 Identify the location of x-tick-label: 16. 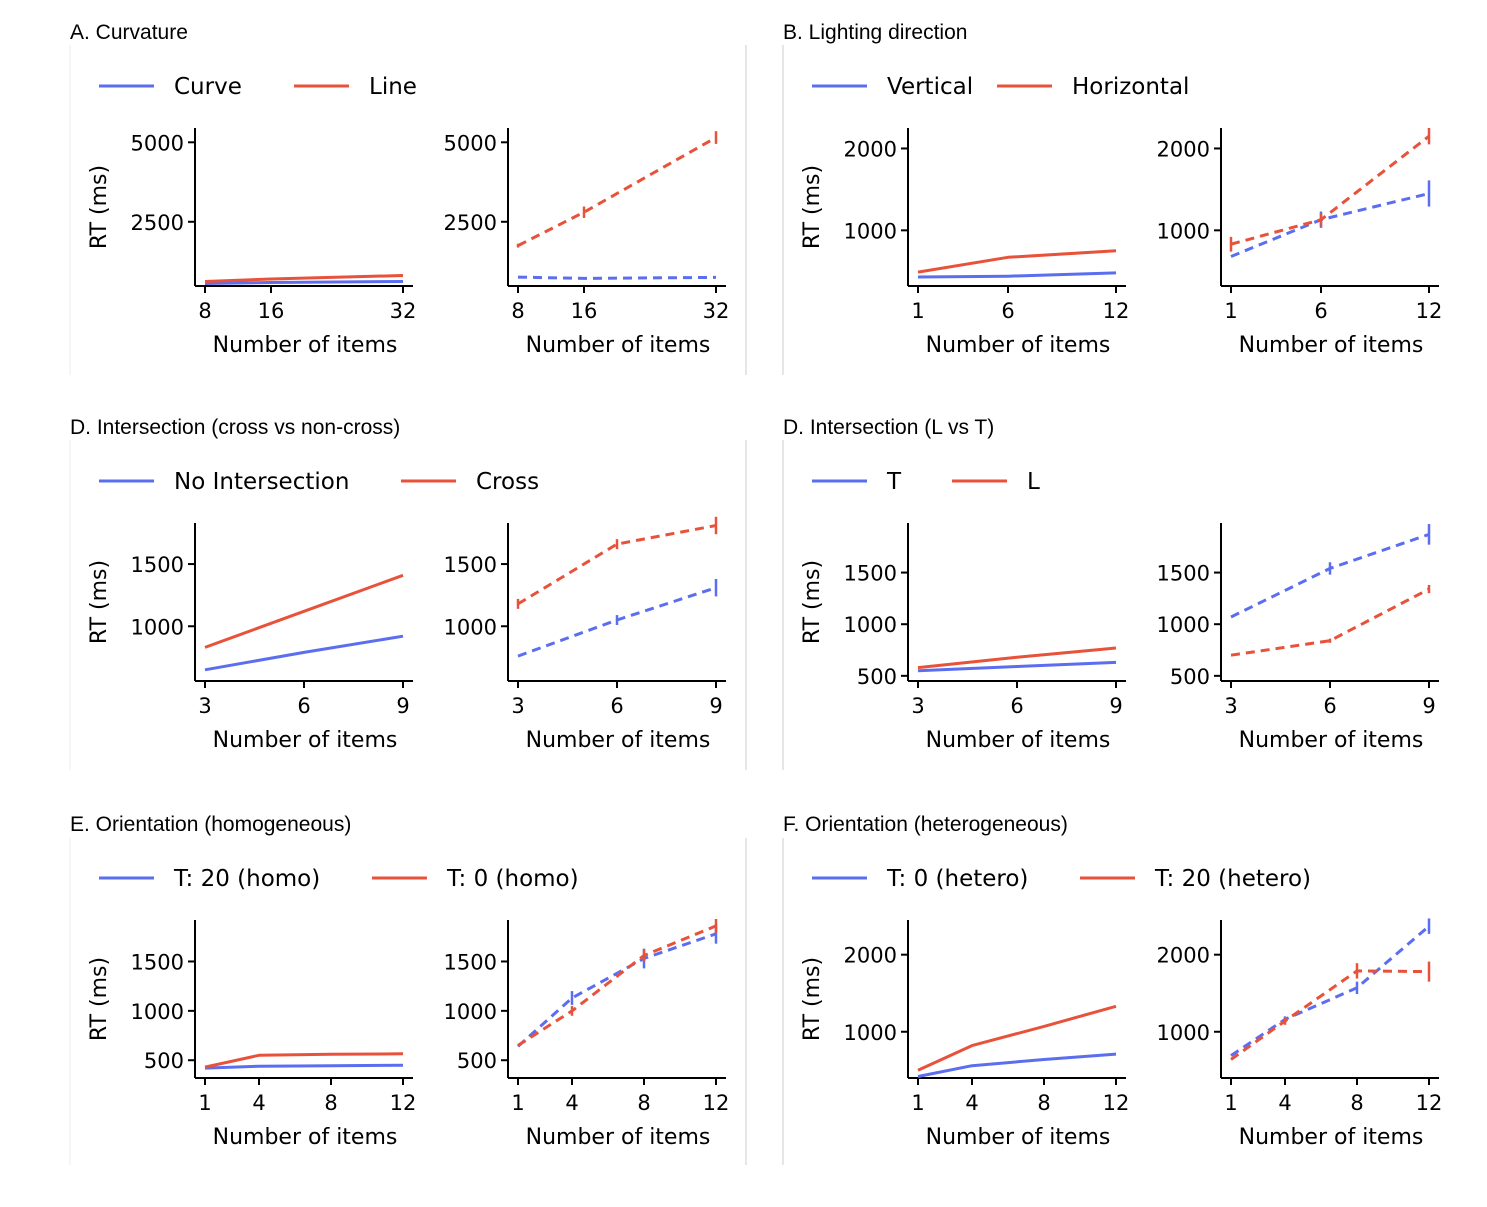
(584, 311).